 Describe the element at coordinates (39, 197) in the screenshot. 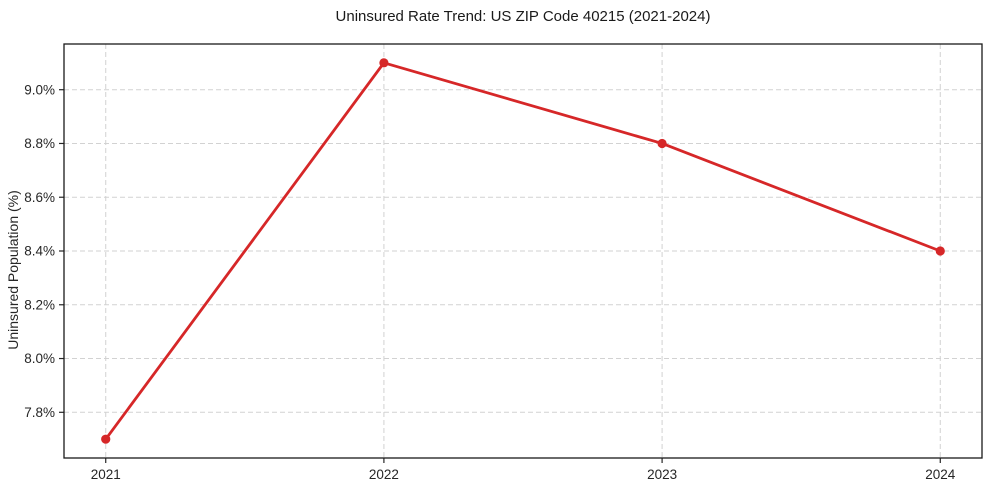

I see `y-tick-label: 8.6%` at that location.